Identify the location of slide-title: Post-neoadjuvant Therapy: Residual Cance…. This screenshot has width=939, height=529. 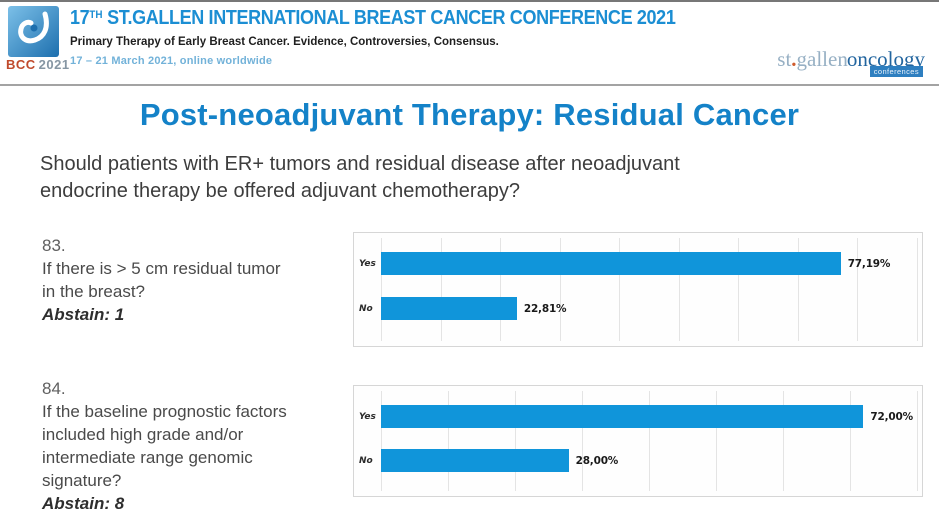
(469, 114).